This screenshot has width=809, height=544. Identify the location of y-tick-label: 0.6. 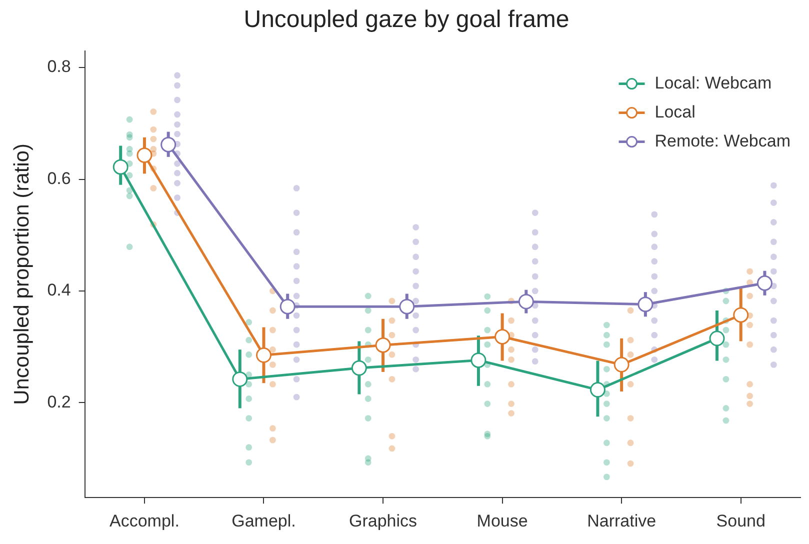
(59, 178).